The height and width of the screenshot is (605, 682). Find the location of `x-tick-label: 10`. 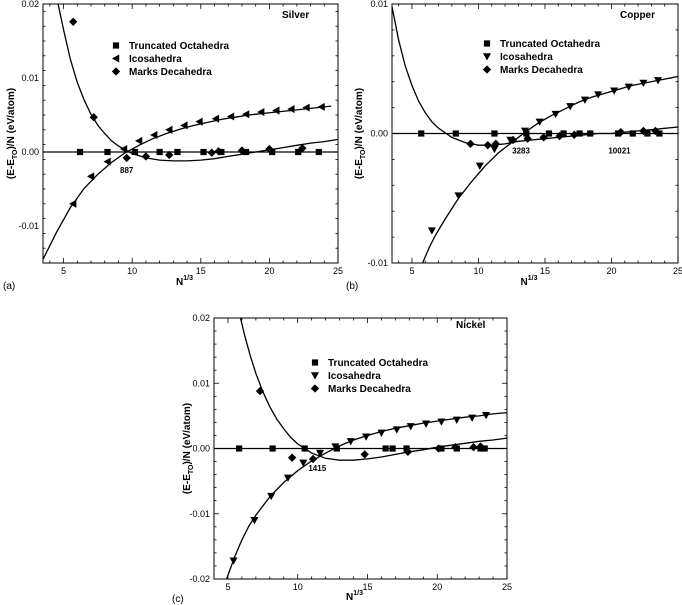

x-tick-label: 10 is located at coordinates (298, 587).